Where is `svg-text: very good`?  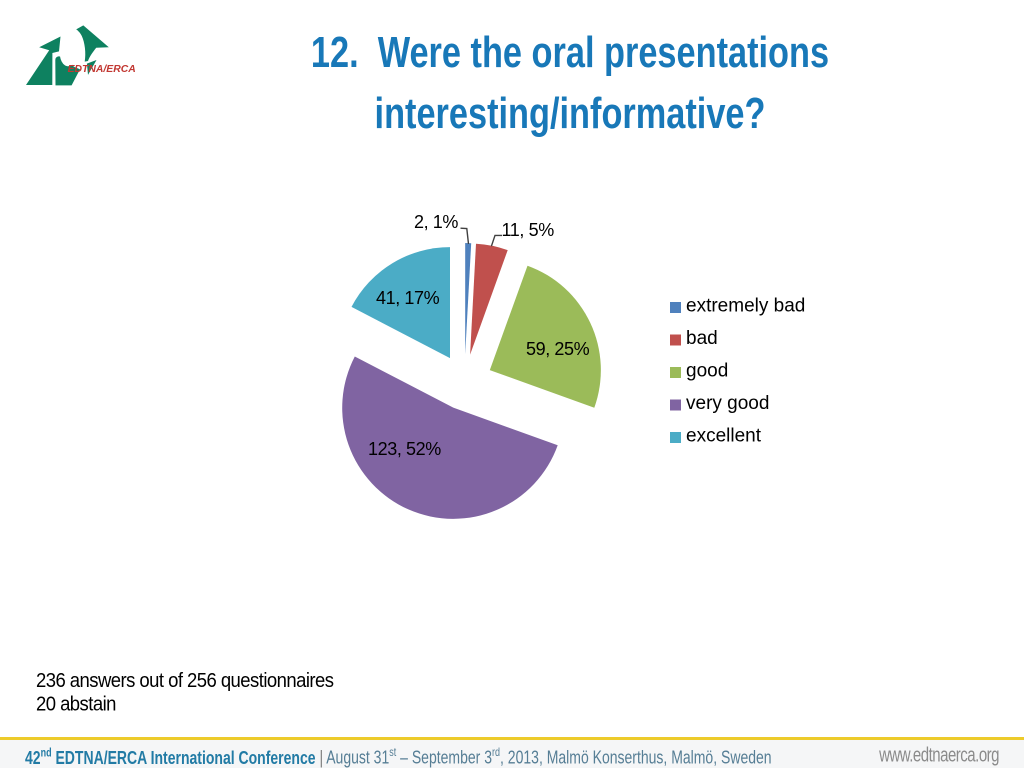 svg-text: very good is located at coordinates (727, 403).